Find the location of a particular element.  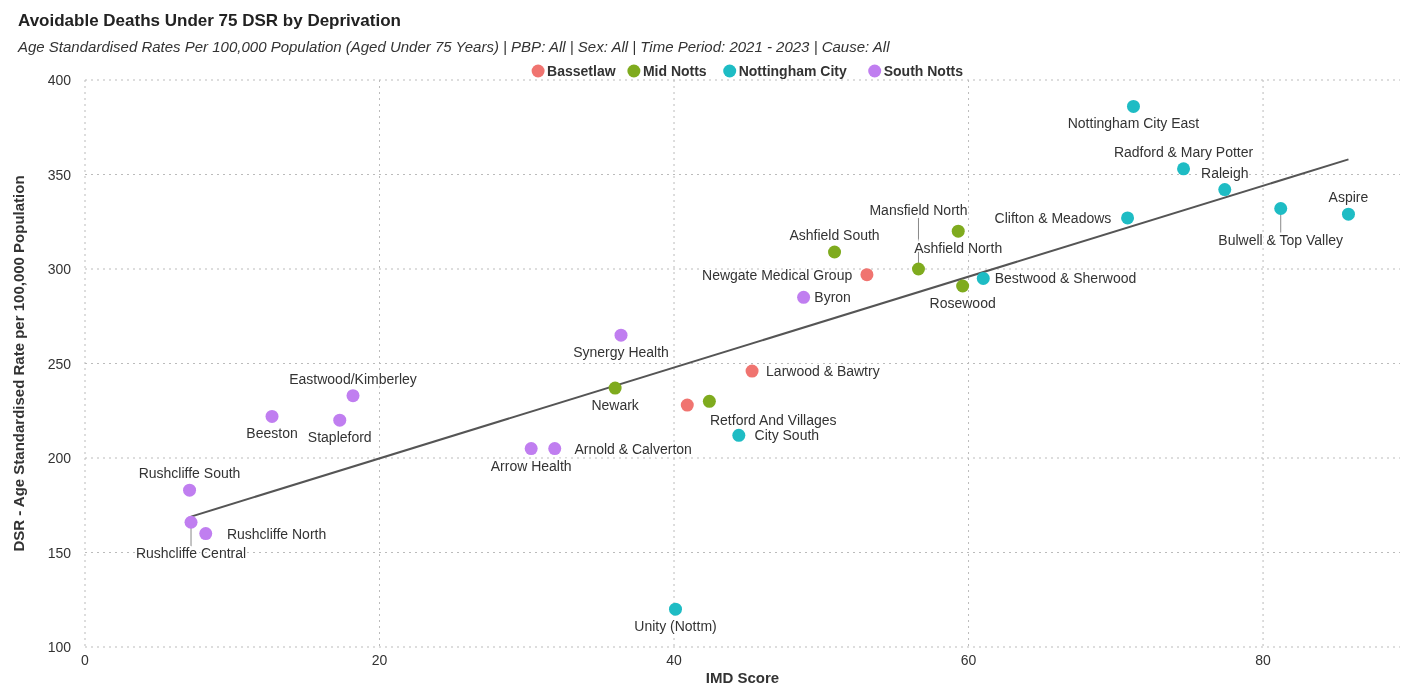

annotation: Beeston is located at coordinates (272, 433).